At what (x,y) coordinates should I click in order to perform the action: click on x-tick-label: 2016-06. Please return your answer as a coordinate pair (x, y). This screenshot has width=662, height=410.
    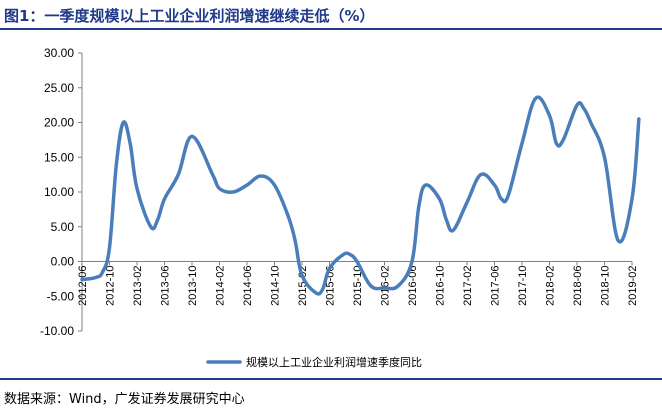
    Looking at the image, I should click on (413, 286).